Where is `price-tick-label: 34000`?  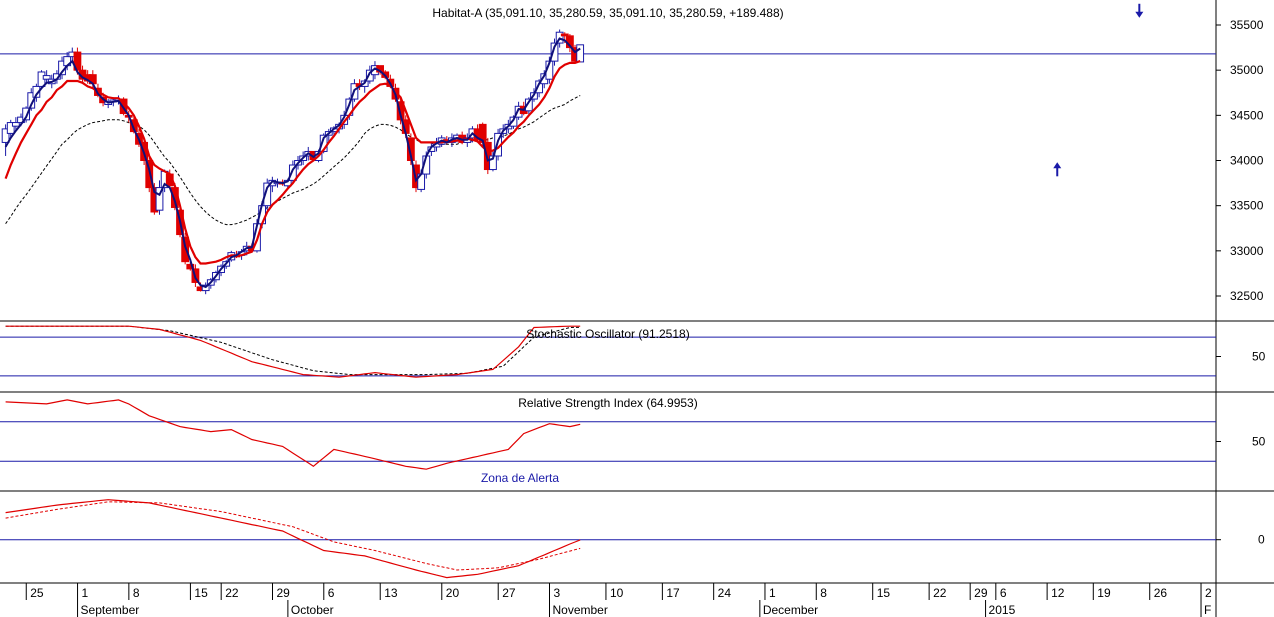
price-tick-label: 34000 is located at coordinates (1247, 161).